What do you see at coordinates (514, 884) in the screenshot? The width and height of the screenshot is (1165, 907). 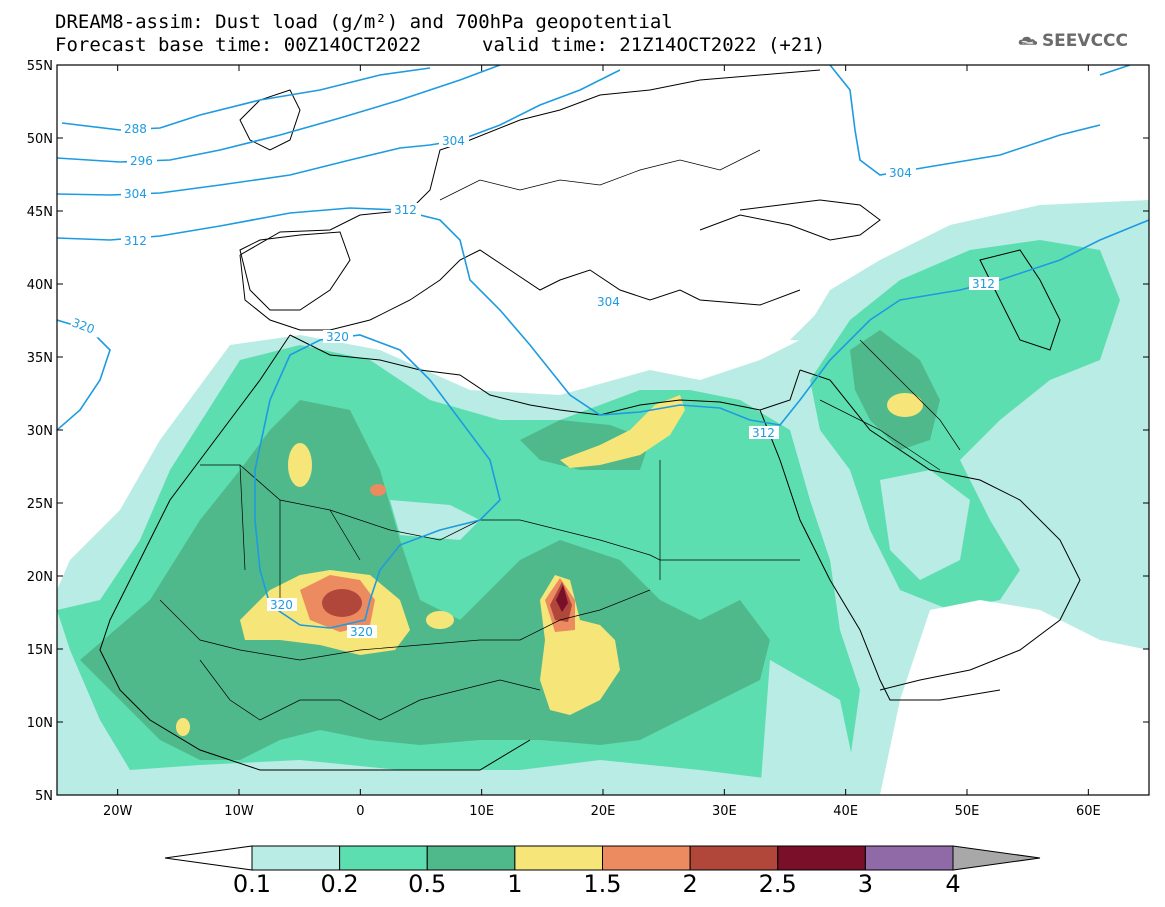 I see `colorbar-level-label: 1` at bounding box center [514, 884].